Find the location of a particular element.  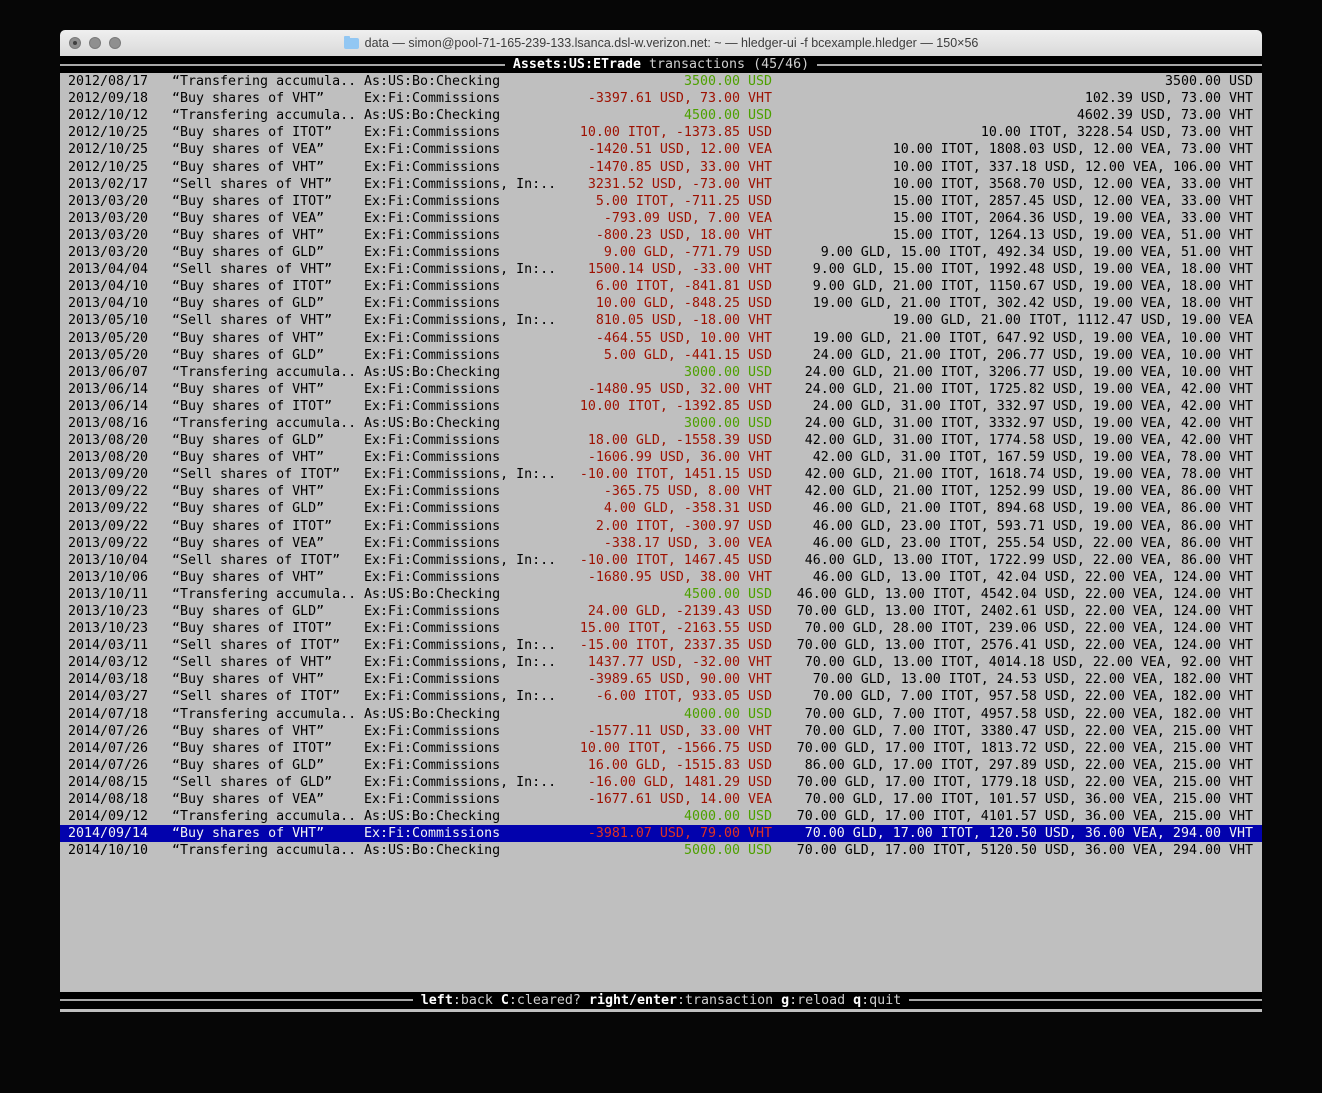

transaction-date: 2013/02/17 is located at coordinates (108, 184).